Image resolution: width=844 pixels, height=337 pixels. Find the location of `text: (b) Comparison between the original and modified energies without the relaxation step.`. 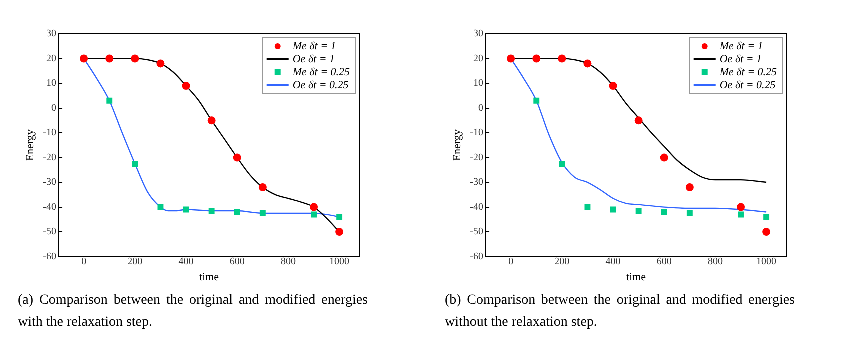

text: (b) Comparison between the original and modified energies without the relaxation step. is located at coordinates (620, 312).